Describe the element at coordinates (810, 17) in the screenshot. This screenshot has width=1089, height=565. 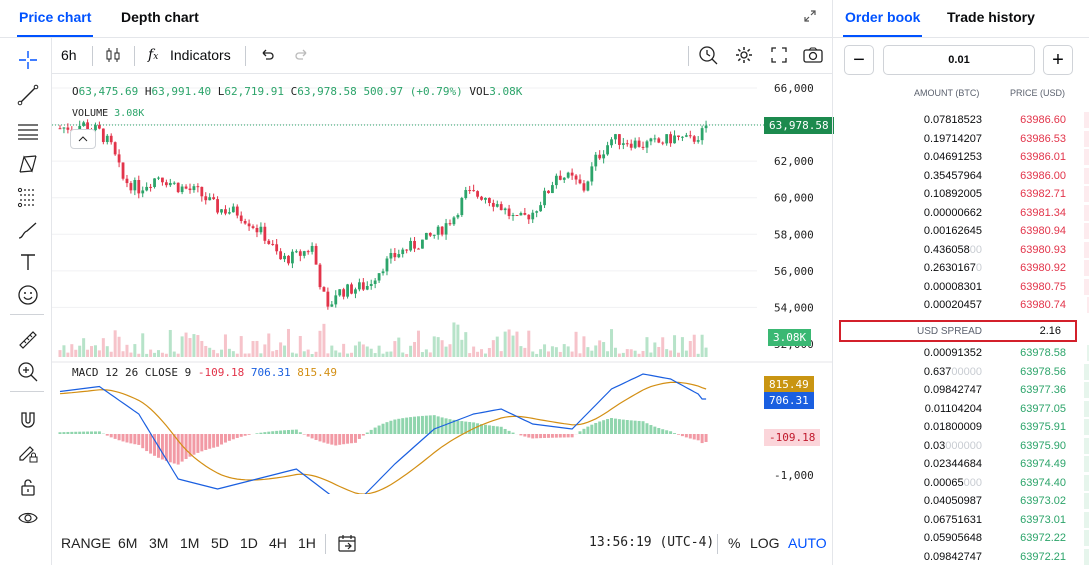
I see `expand-icon` at that location.